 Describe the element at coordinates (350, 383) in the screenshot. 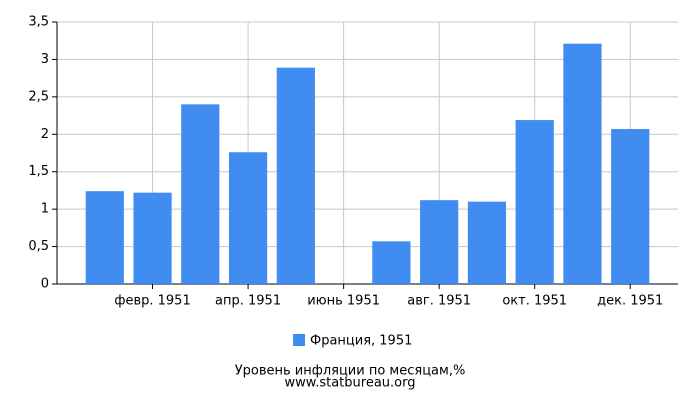

I see `source: www.statbureau.org` at that location.